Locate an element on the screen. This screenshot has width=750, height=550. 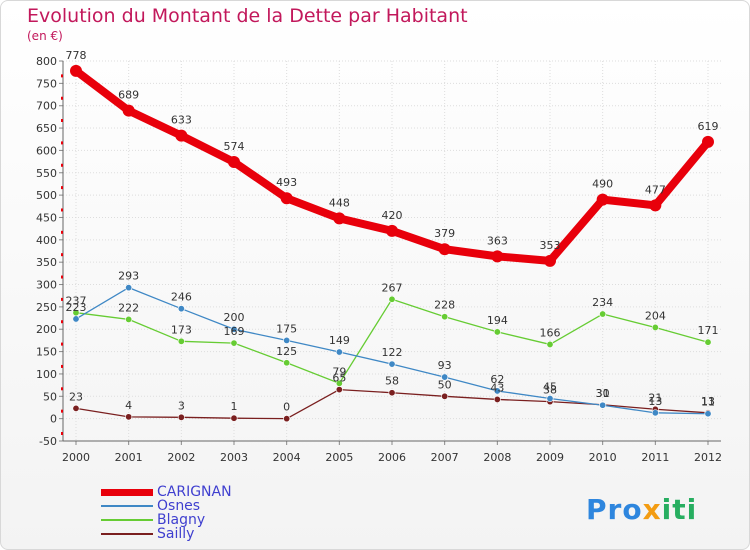
data-label-osnes: 62 is located at coordinates (497, 379).